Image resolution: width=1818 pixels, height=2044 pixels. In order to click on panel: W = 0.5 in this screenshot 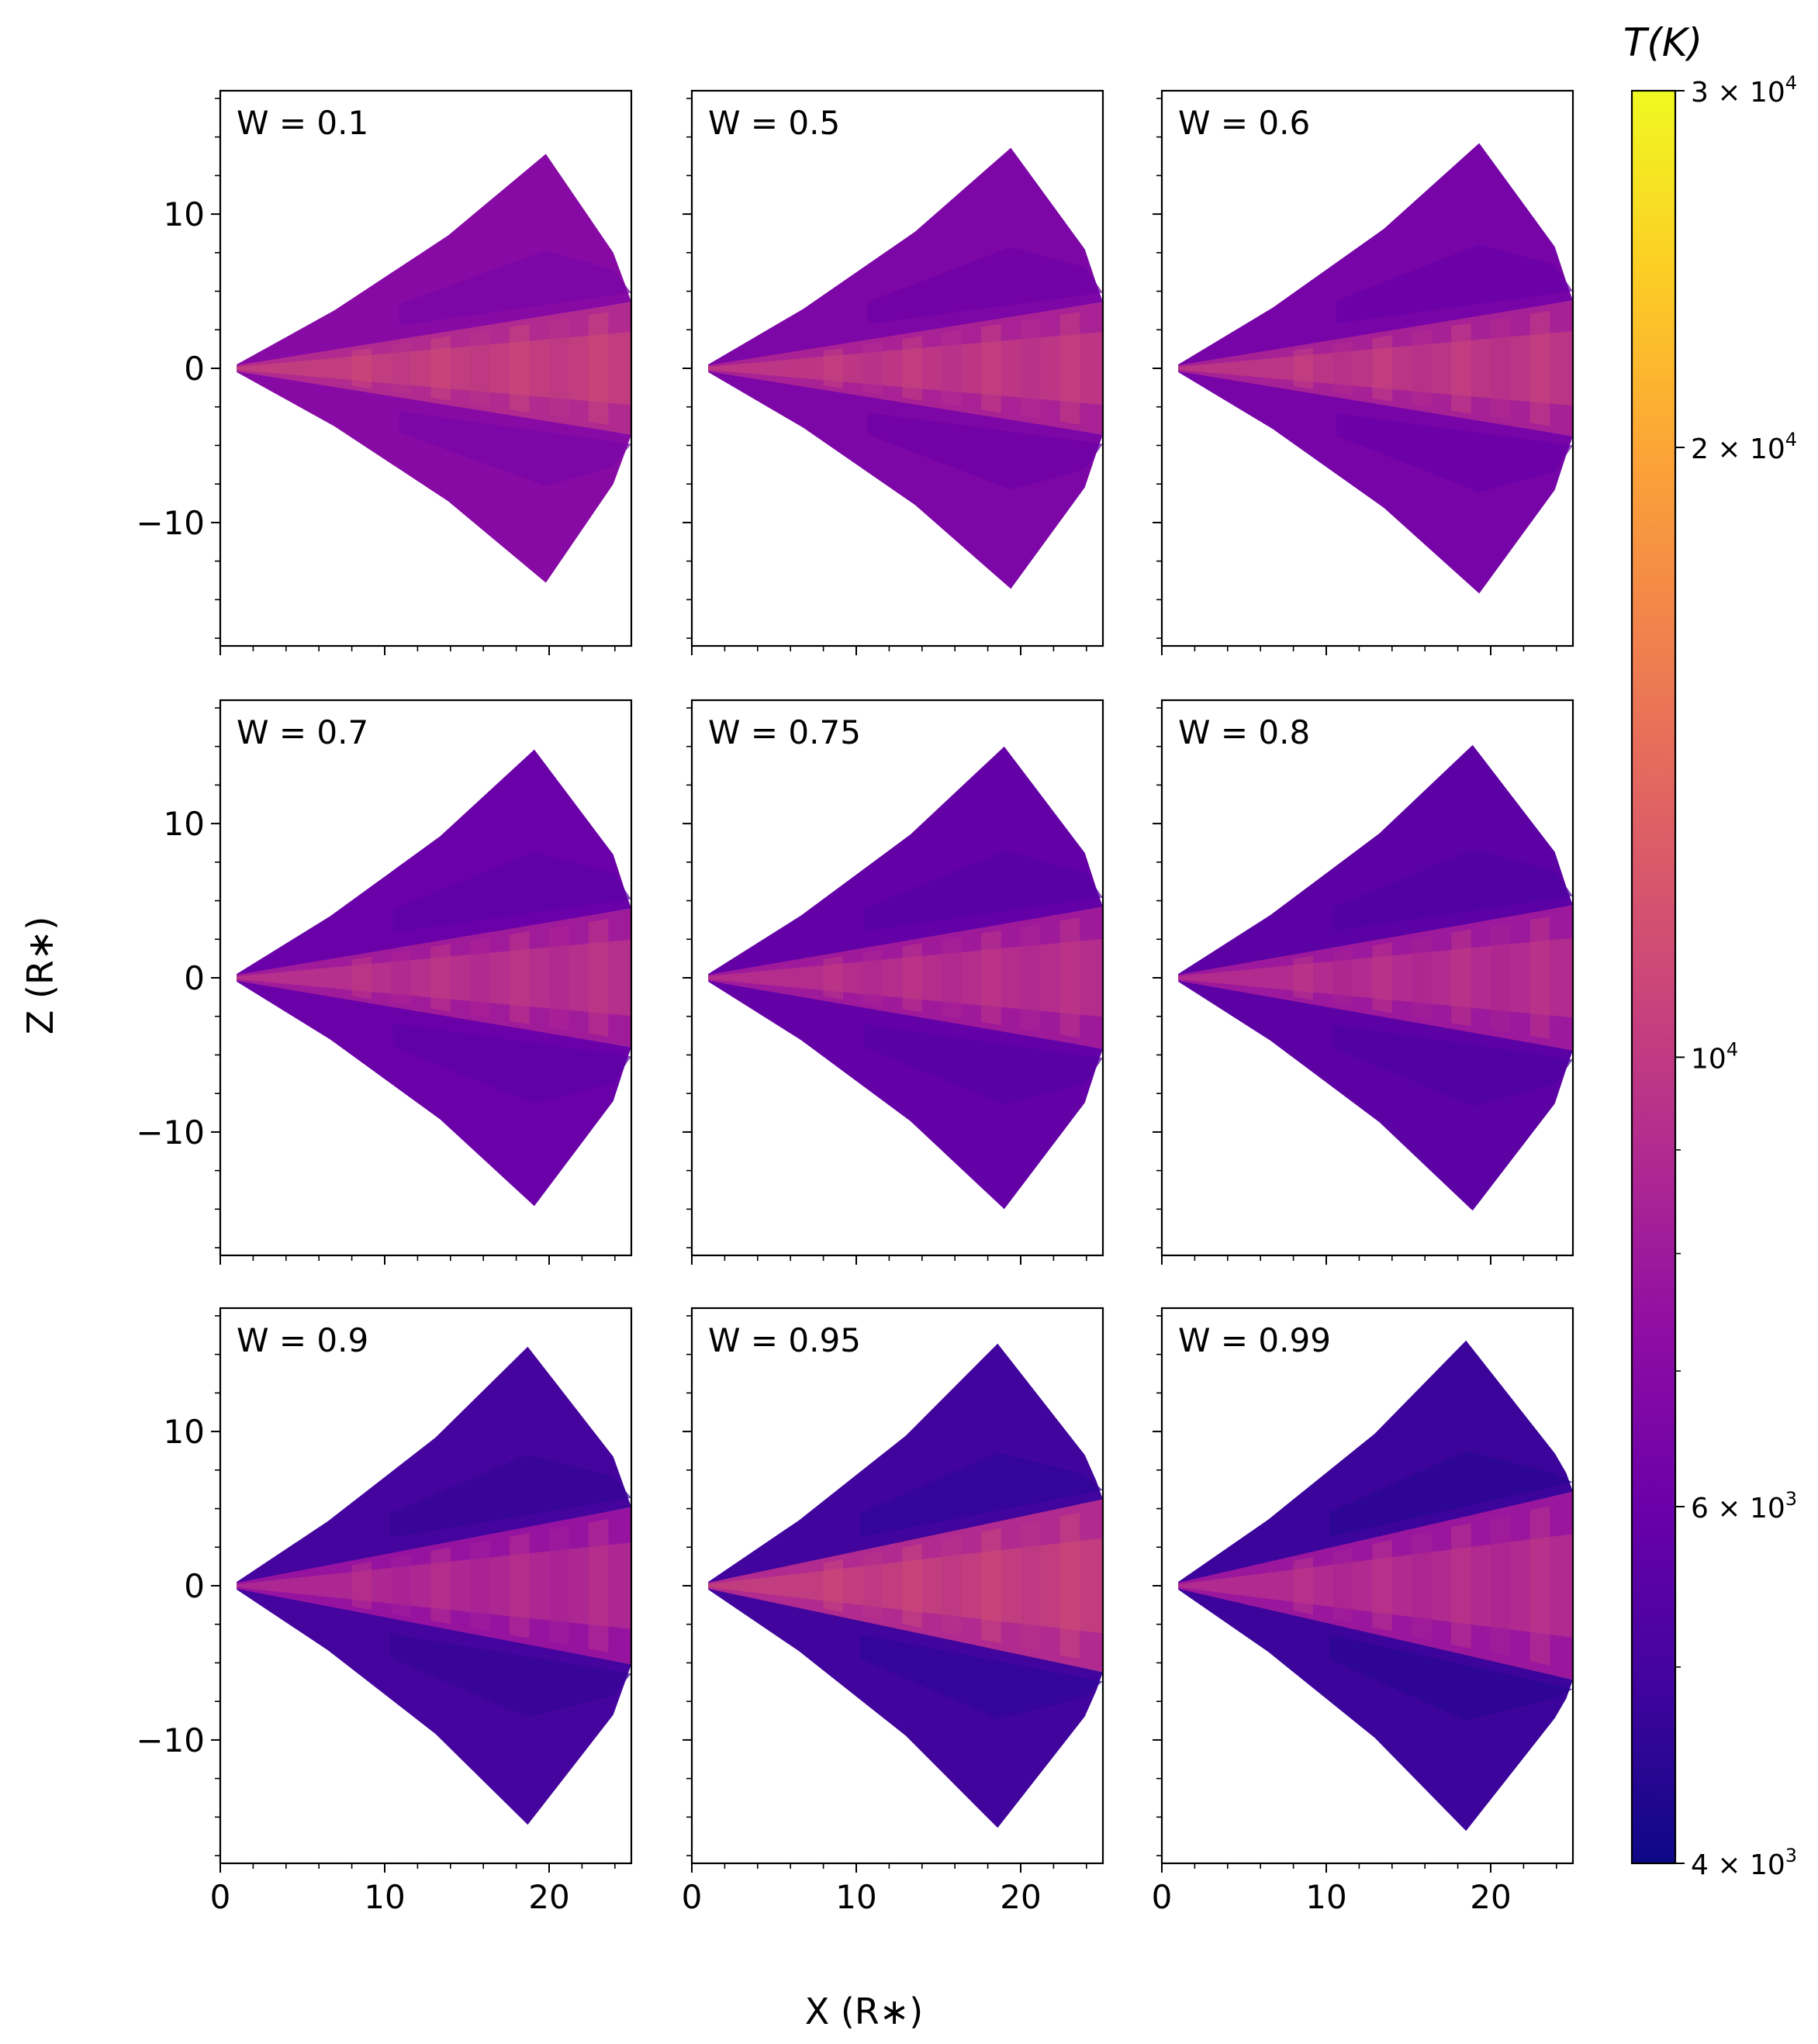, I will do `click(893, 372)`.